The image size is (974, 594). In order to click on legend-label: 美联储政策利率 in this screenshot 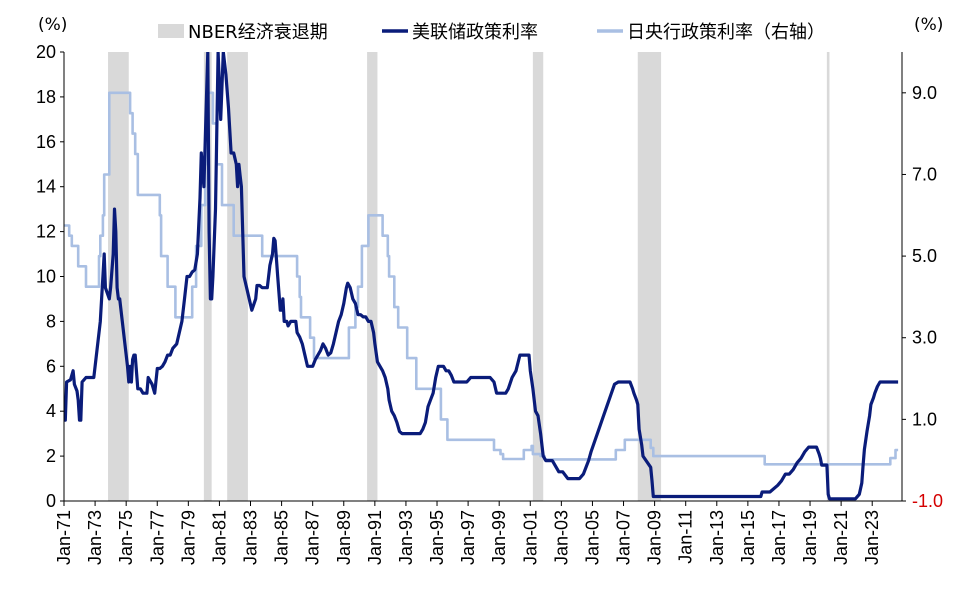, I will do `click(475, 32)`.